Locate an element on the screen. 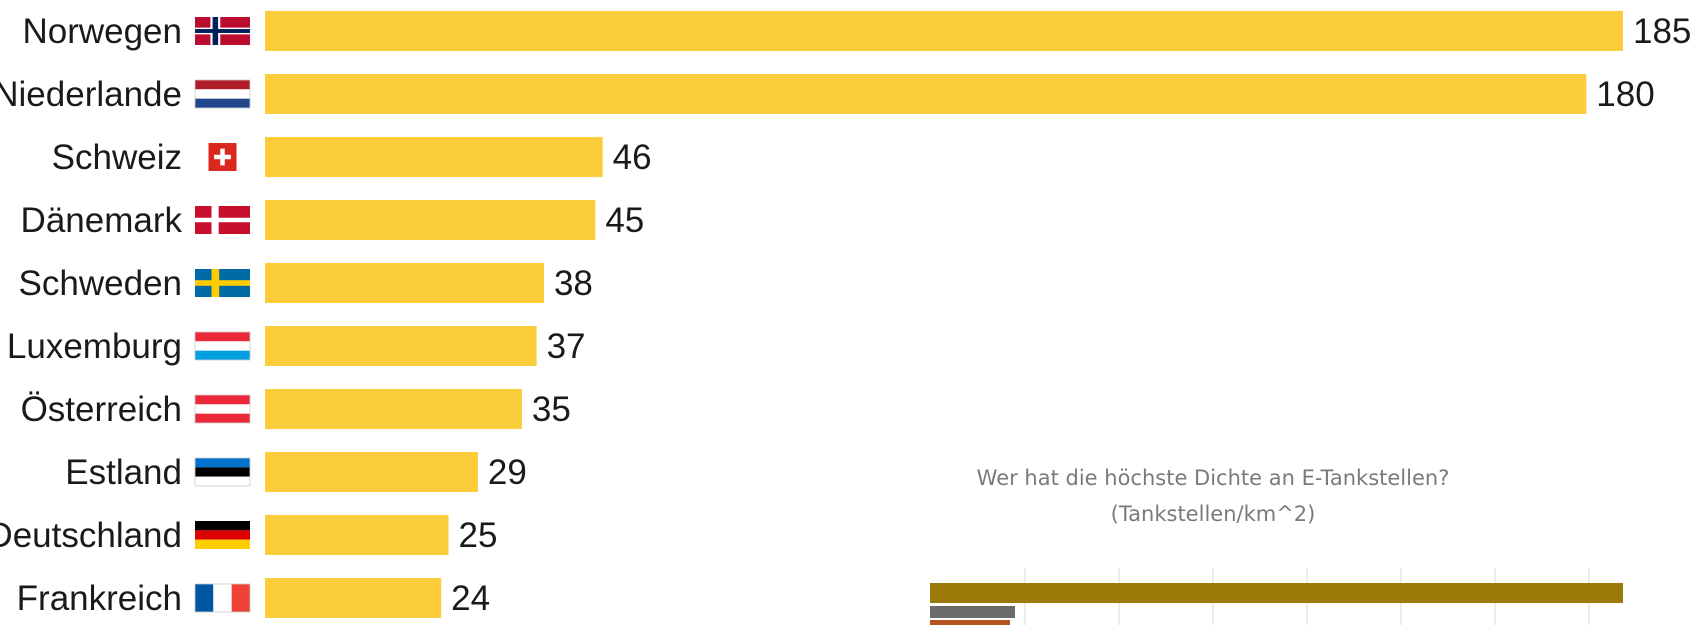 The height and width of the screenshot is (625, 1694). austria-flag-icon is located at coordinates (222, 409).